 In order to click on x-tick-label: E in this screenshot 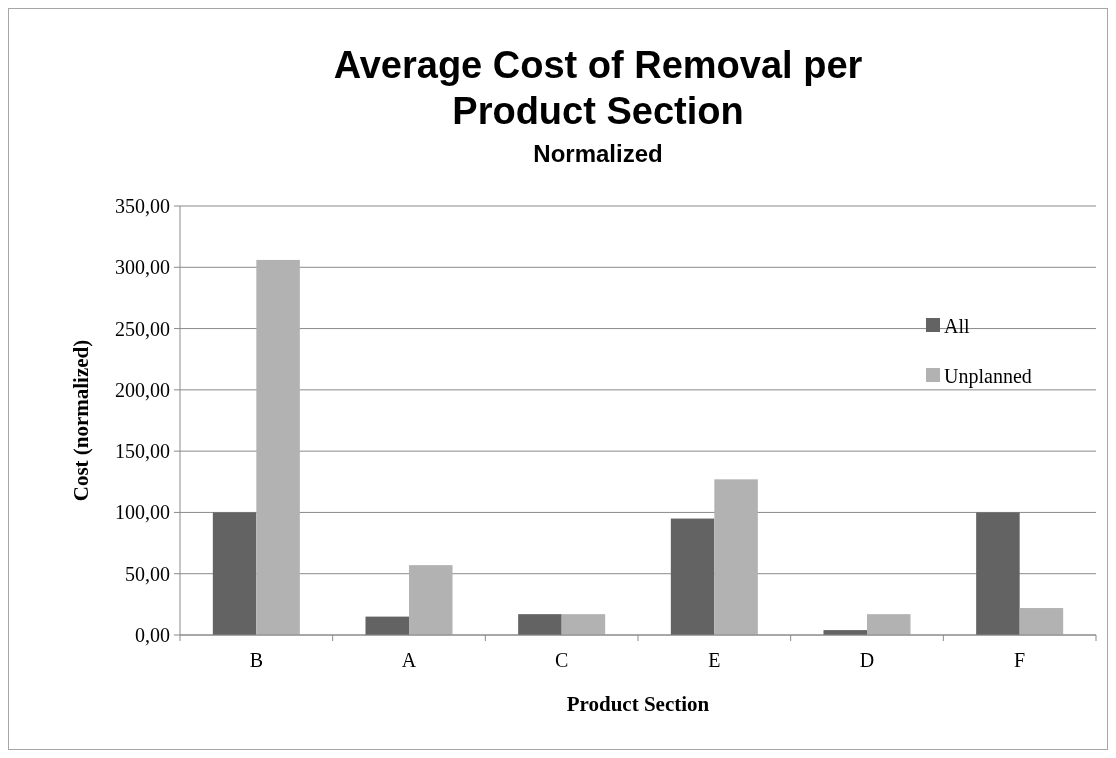, I will do `click(714, 660)`.